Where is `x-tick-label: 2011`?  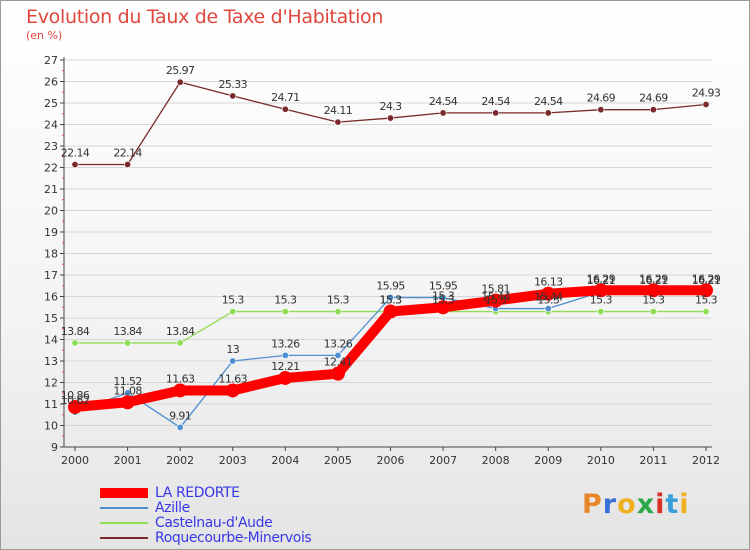 x-tick-label: 2011 is located at coordinates (653, 460).